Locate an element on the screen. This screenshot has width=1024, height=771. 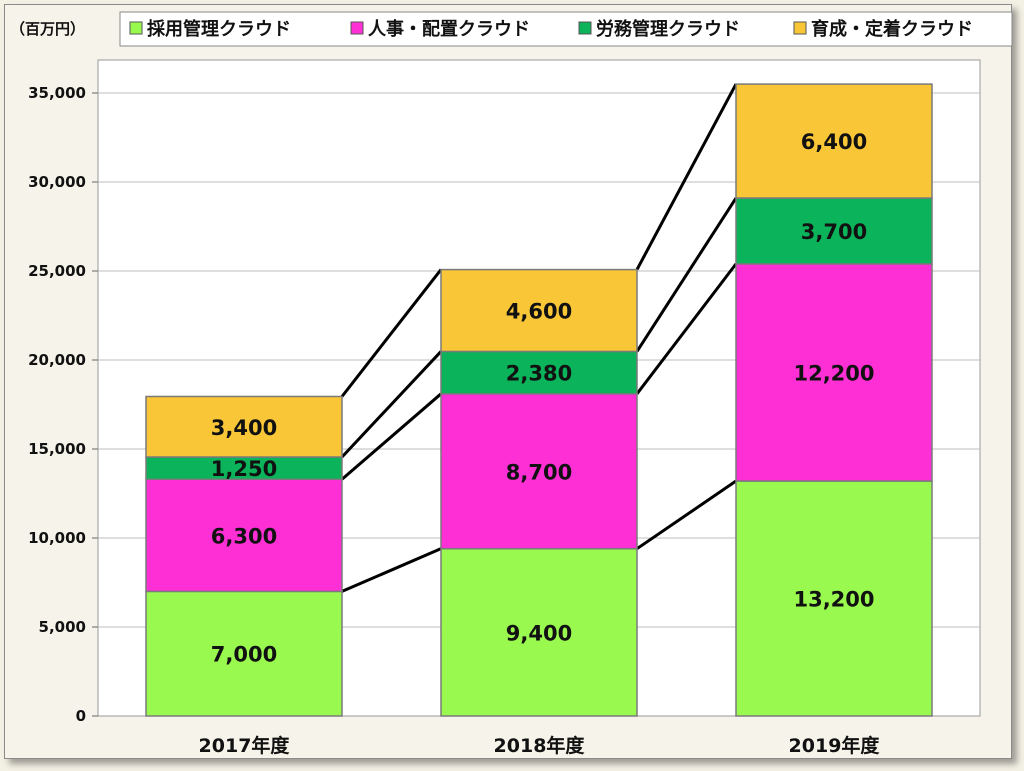
data-label: 3,700 is located at coordinates (834, 232).